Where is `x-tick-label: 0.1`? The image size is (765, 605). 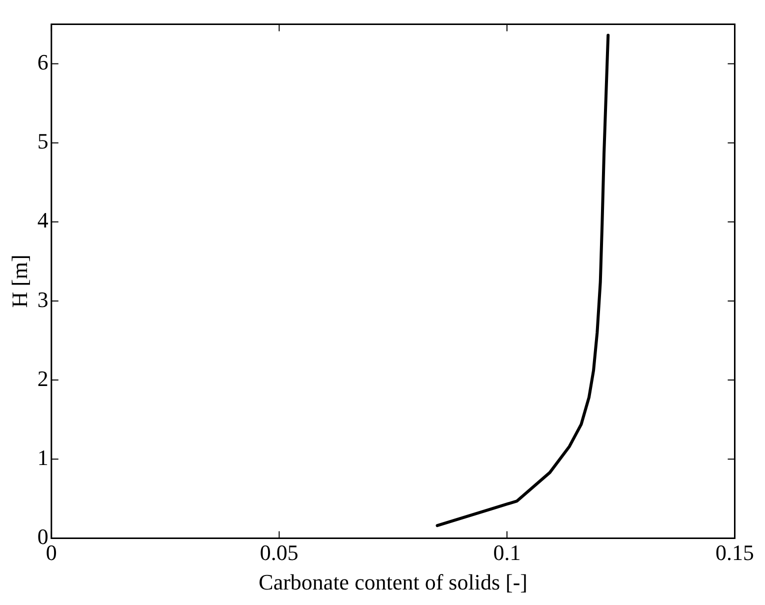
x-tick-label: 0.1 is located at coordinates (507, 553).